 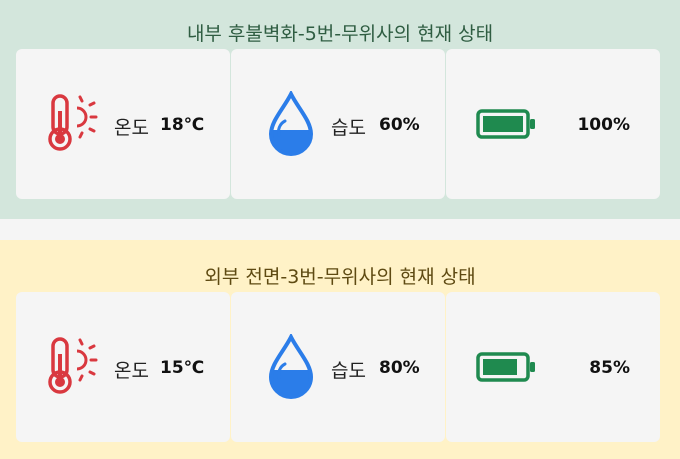 What do you see at coordinates (340, 34) in the screenshot?
I see `panel-title: 내부 후불벽화-5번-무위사의 현재 상태` at bounding box center [340, 34].